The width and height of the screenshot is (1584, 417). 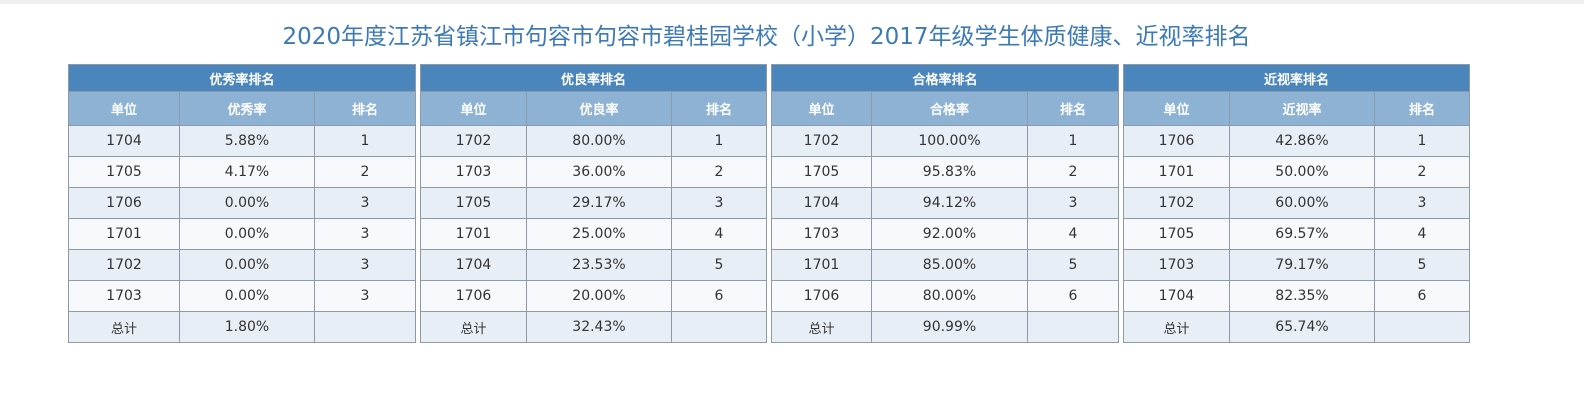 I want to click on rate-cell: 20.00%, so click(x=599, y=296).